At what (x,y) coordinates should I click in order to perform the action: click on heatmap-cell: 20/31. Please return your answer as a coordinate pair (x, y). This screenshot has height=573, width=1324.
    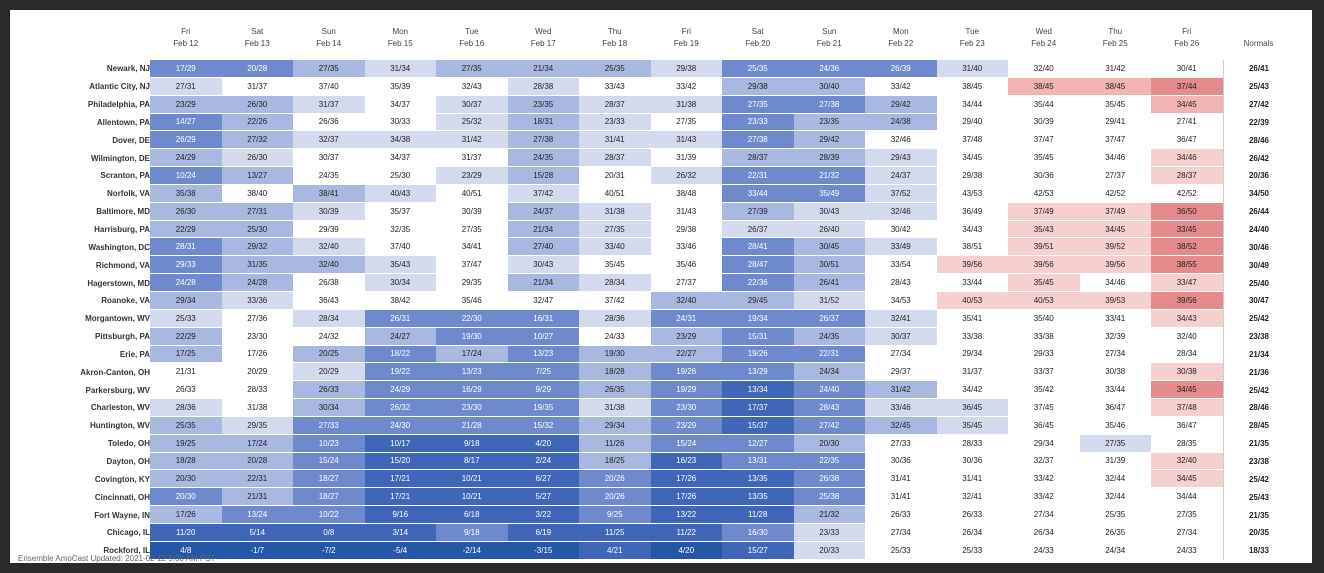
    Looking at the image, I should click on (615, 176).